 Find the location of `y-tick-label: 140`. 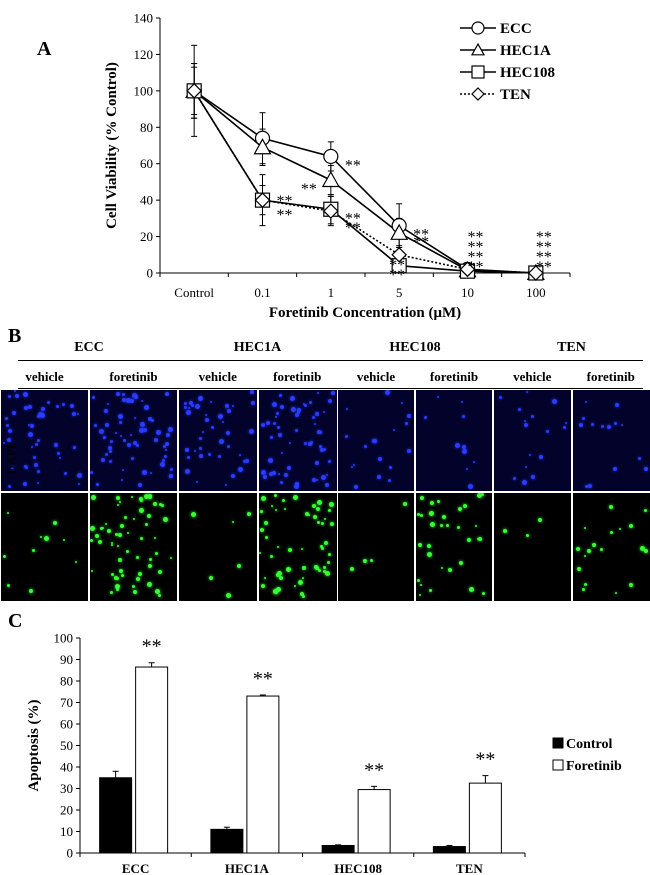

y-tick-label: 140 is located at coordinates (144, 18).